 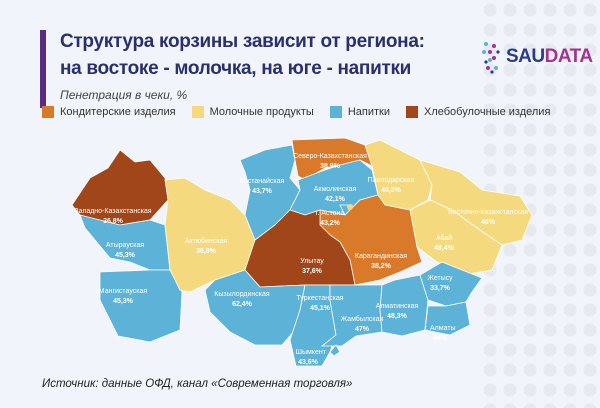 What do you see at coordinates (319, 298) in the screenshot?
I see `region-name-label: Туркестанская` at bounding box center [319, 298].